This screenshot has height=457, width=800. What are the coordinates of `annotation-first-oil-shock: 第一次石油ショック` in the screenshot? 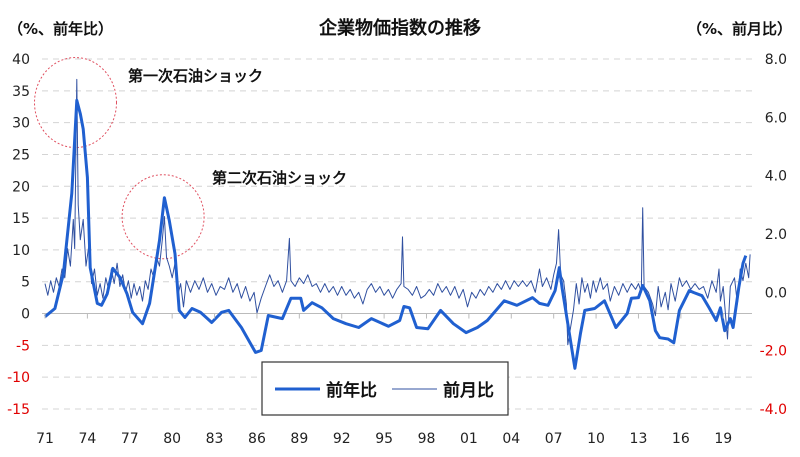 It's located at (195, 76).